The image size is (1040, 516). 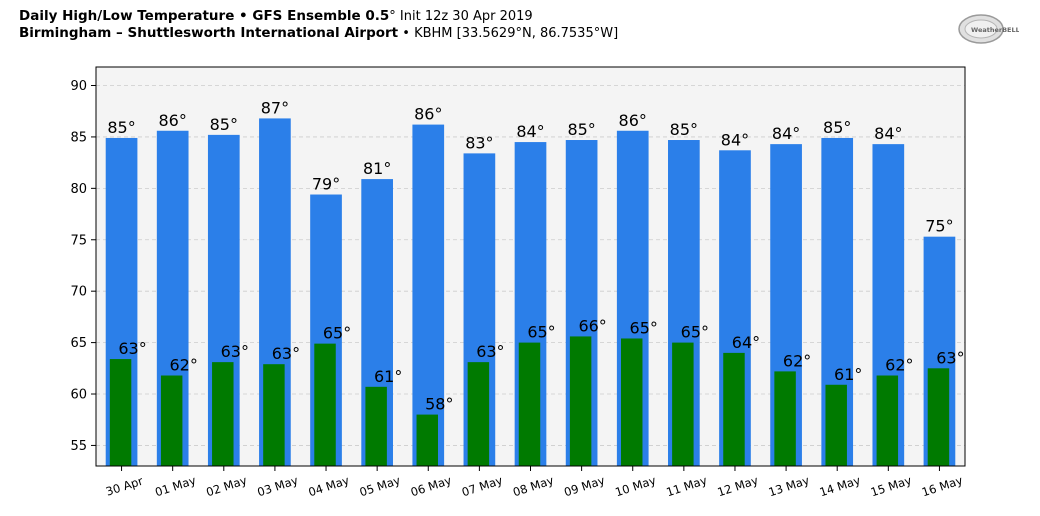 I want to click on degree-mark: °, so click(x=392, y=16).